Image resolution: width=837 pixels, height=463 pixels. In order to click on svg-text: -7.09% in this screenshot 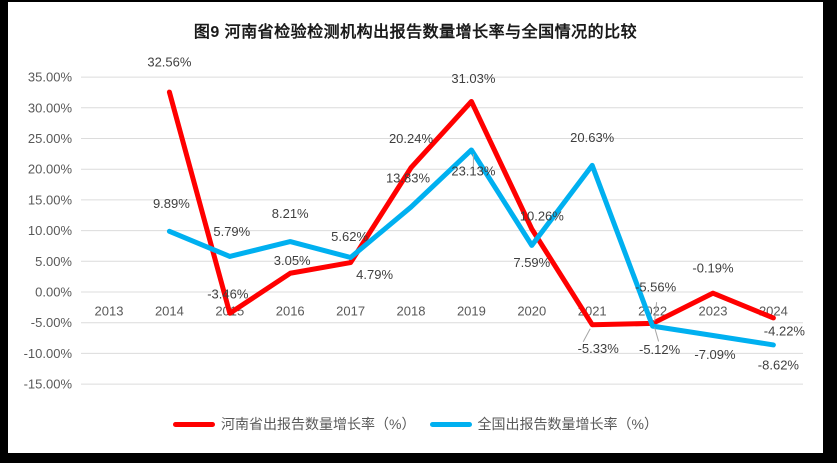, I will do `click(715, 354)`.